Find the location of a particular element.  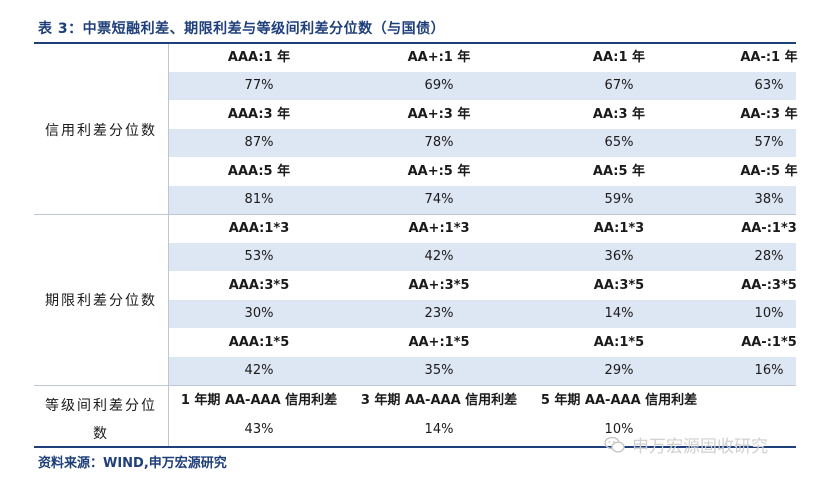

table-row: AAA:3 年 AA+:3 年 AA:3 年 AA-:3 年 is located at coordinates (483, 115).